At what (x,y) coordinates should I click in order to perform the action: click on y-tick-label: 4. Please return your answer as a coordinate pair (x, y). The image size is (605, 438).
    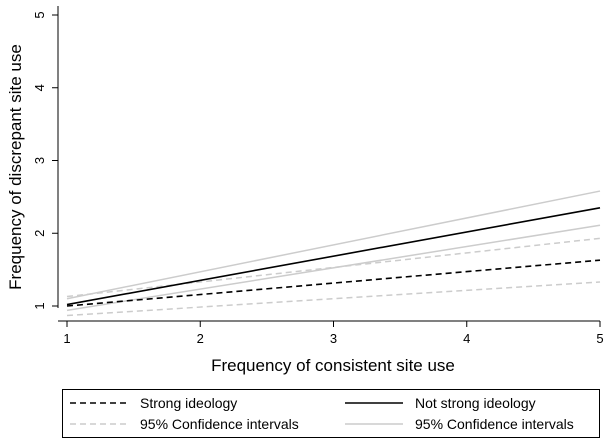
    Looking at the image, I should click on (39, 87).